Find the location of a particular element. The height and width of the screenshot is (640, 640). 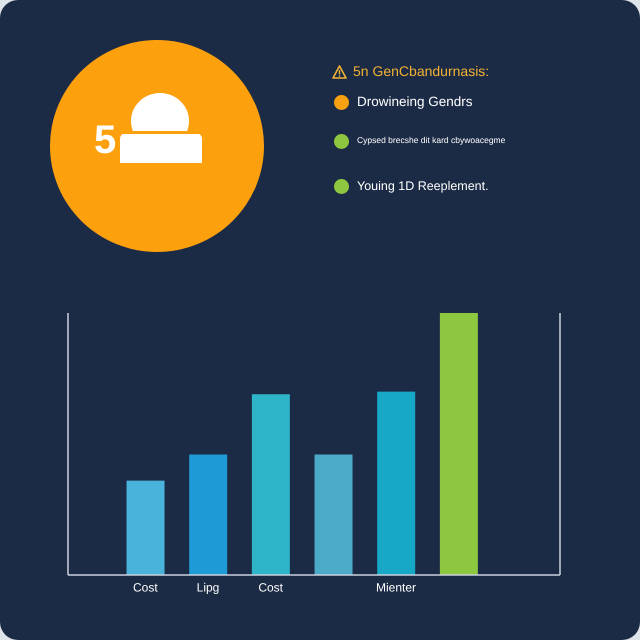

text: Youing 1D Reeplement. is located at coordinates (423, 186).